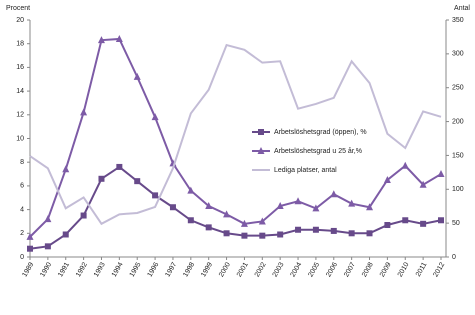  I want to click on x-tick-label: 2002, so click(261, 269).